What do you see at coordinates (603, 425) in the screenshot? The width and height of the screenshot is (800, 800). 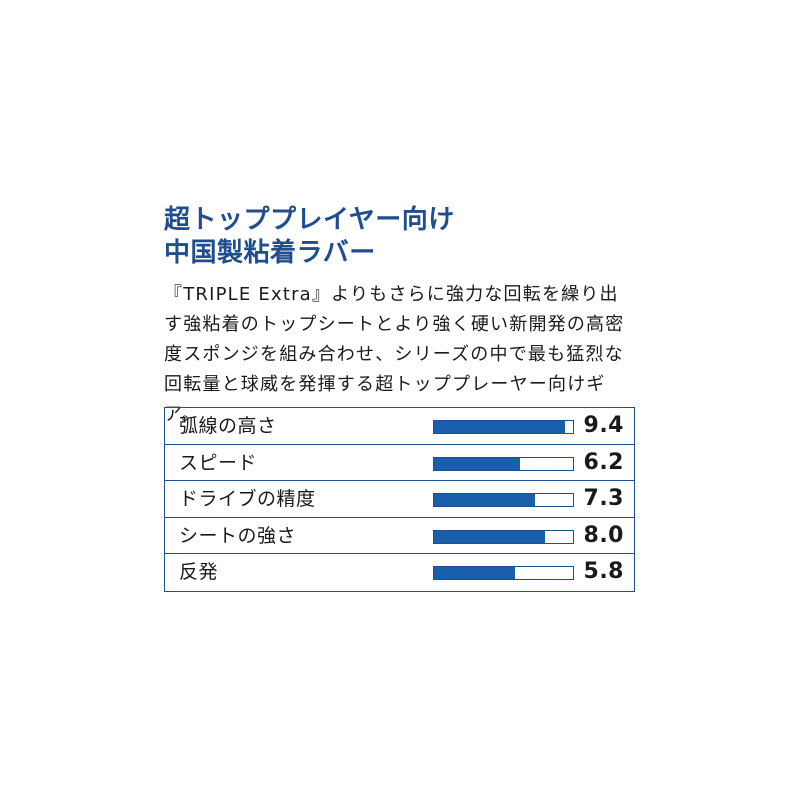 I see `spec-value: 9.4` at bounding box center [603, 425].